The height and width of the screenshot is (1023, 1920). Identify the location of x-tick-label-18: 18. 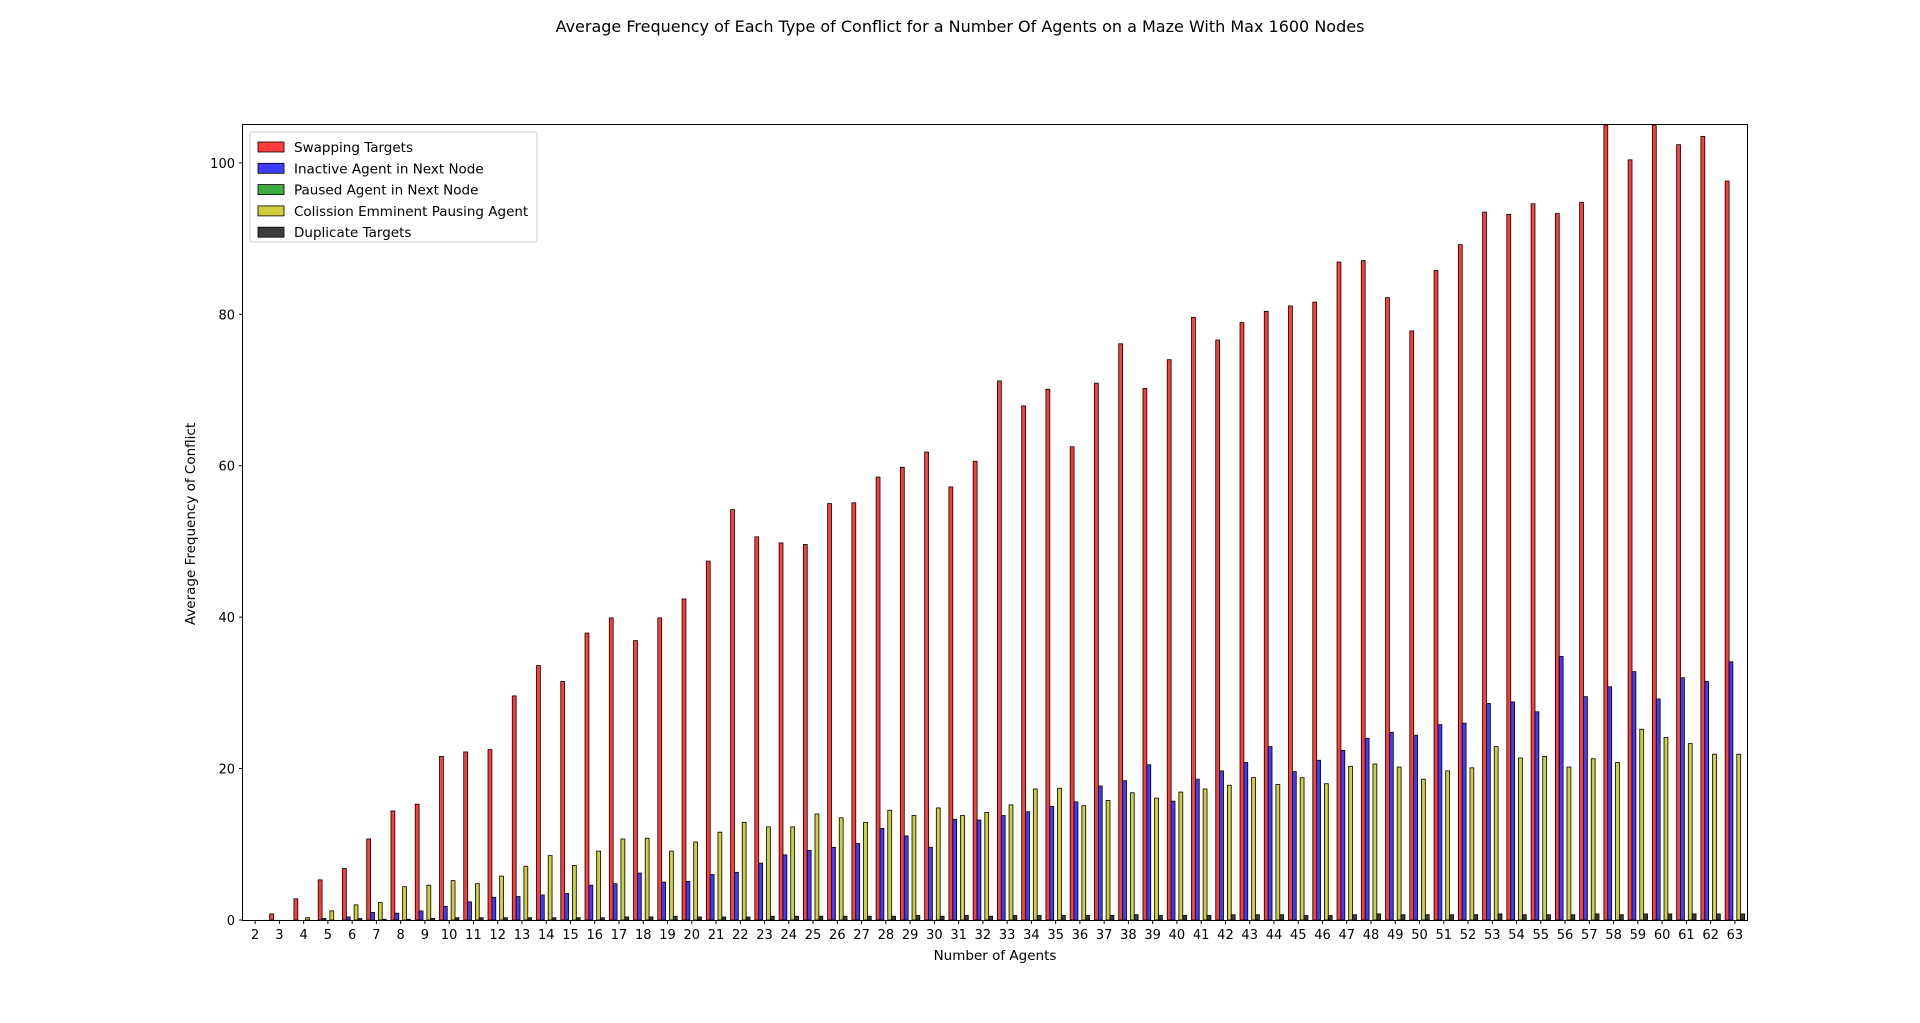
(643, 935).